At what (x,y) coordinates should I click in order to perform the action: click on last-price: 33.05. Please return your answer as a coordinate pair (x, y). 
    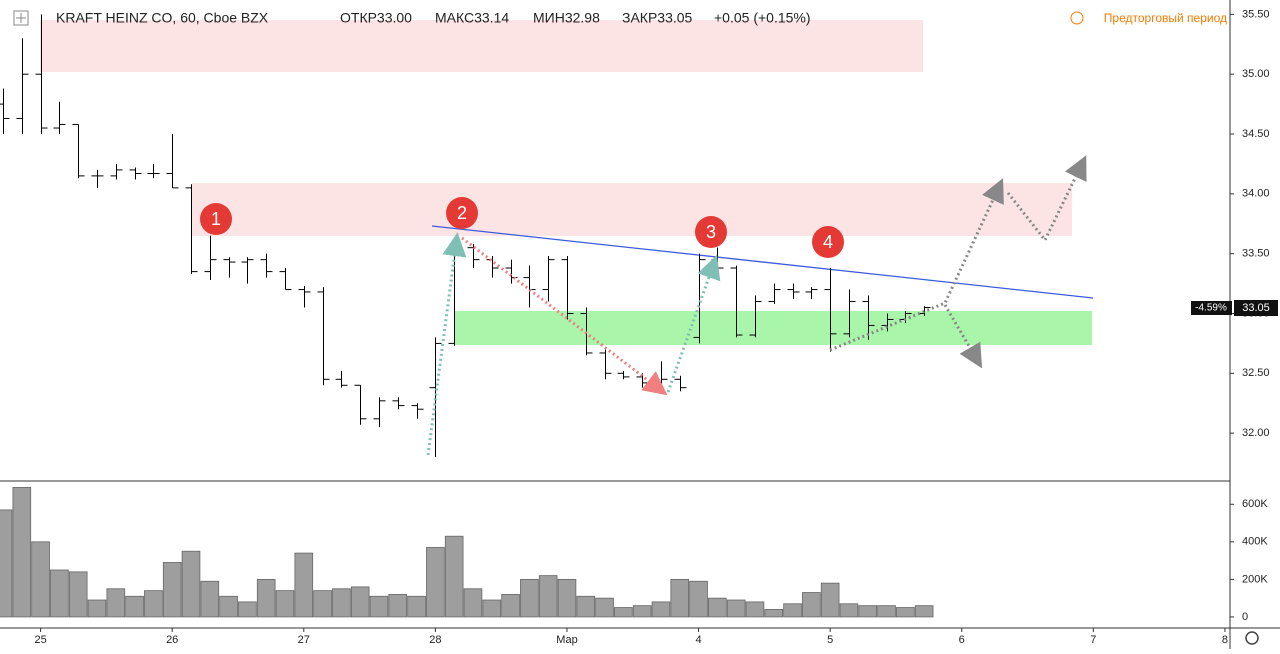
    Looking at the image, I should click on (1256, 308).